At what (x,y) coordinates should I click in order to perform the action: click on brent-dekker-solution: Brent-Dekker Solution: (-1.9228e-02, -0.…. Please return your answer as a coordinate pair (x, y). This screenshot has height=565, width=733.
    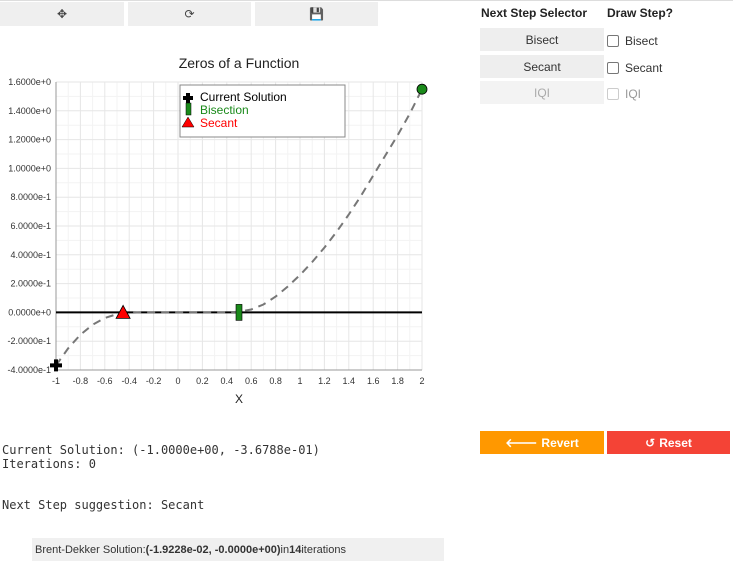
    Looking at the image, I should click on (238, 549).